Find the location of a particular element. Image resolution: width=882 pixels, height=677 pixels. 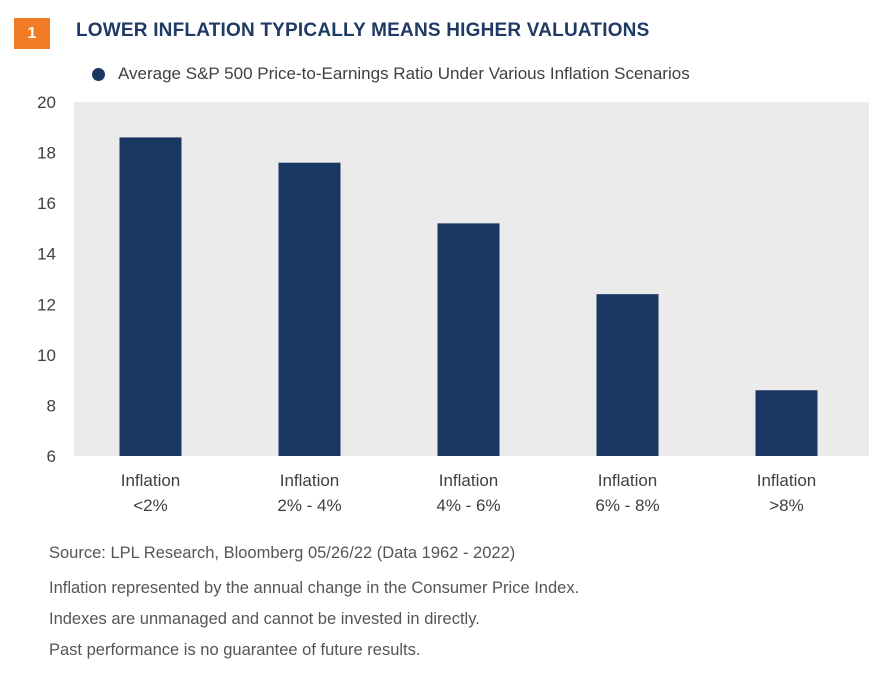

x-tick-label: >8% is located at coordinates (786, 505).